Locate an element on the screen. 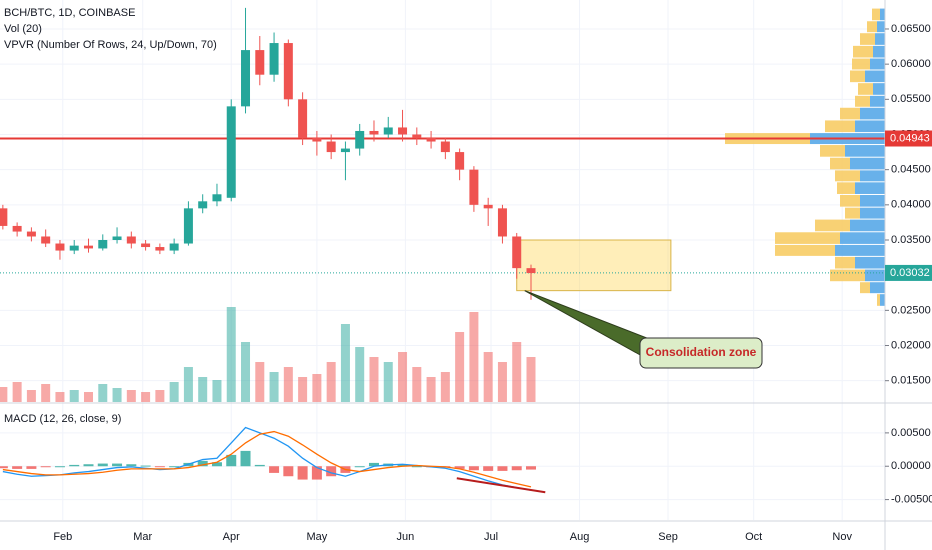  x-tick-label: Mar is located at coordinates (142, 537).